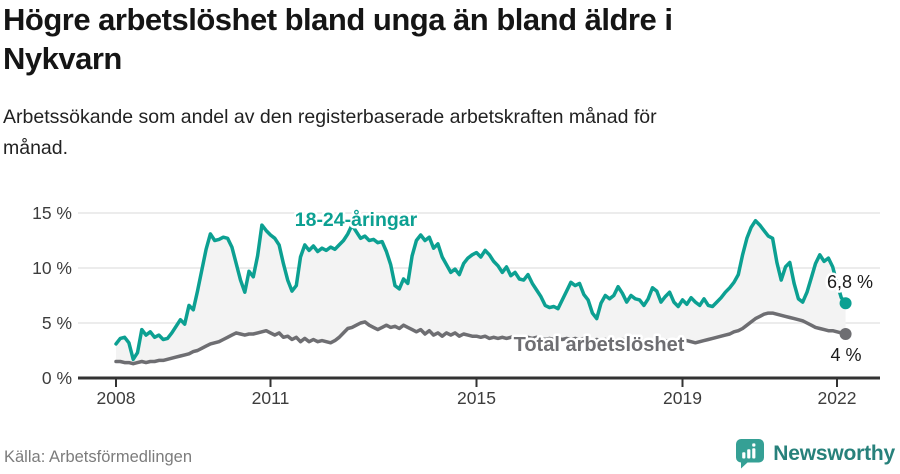 The width and height of the screenshot is (900, 474). Describe the element at coordinates (57, 378) in the screenshot. I see `y-tick-label: 0 %` at that location.